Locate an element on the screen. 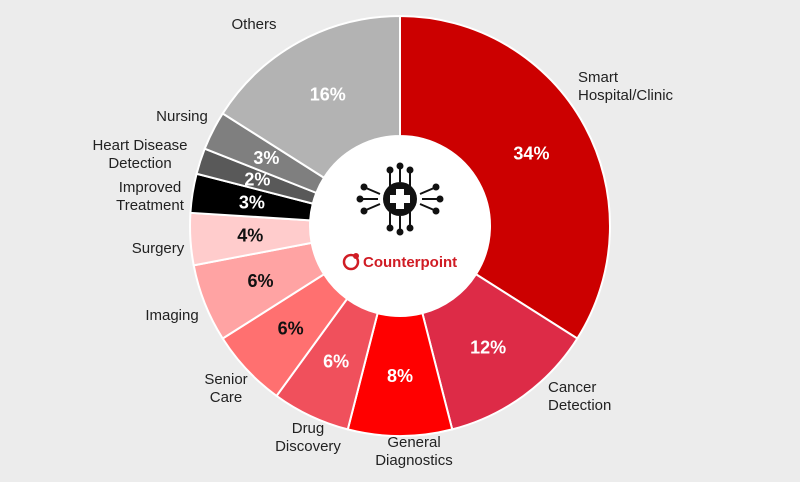 Image resolution: width=800 pixels, height=482 pixels. value-label-cancer-detection: 12% is located at coordinates (488, 347).